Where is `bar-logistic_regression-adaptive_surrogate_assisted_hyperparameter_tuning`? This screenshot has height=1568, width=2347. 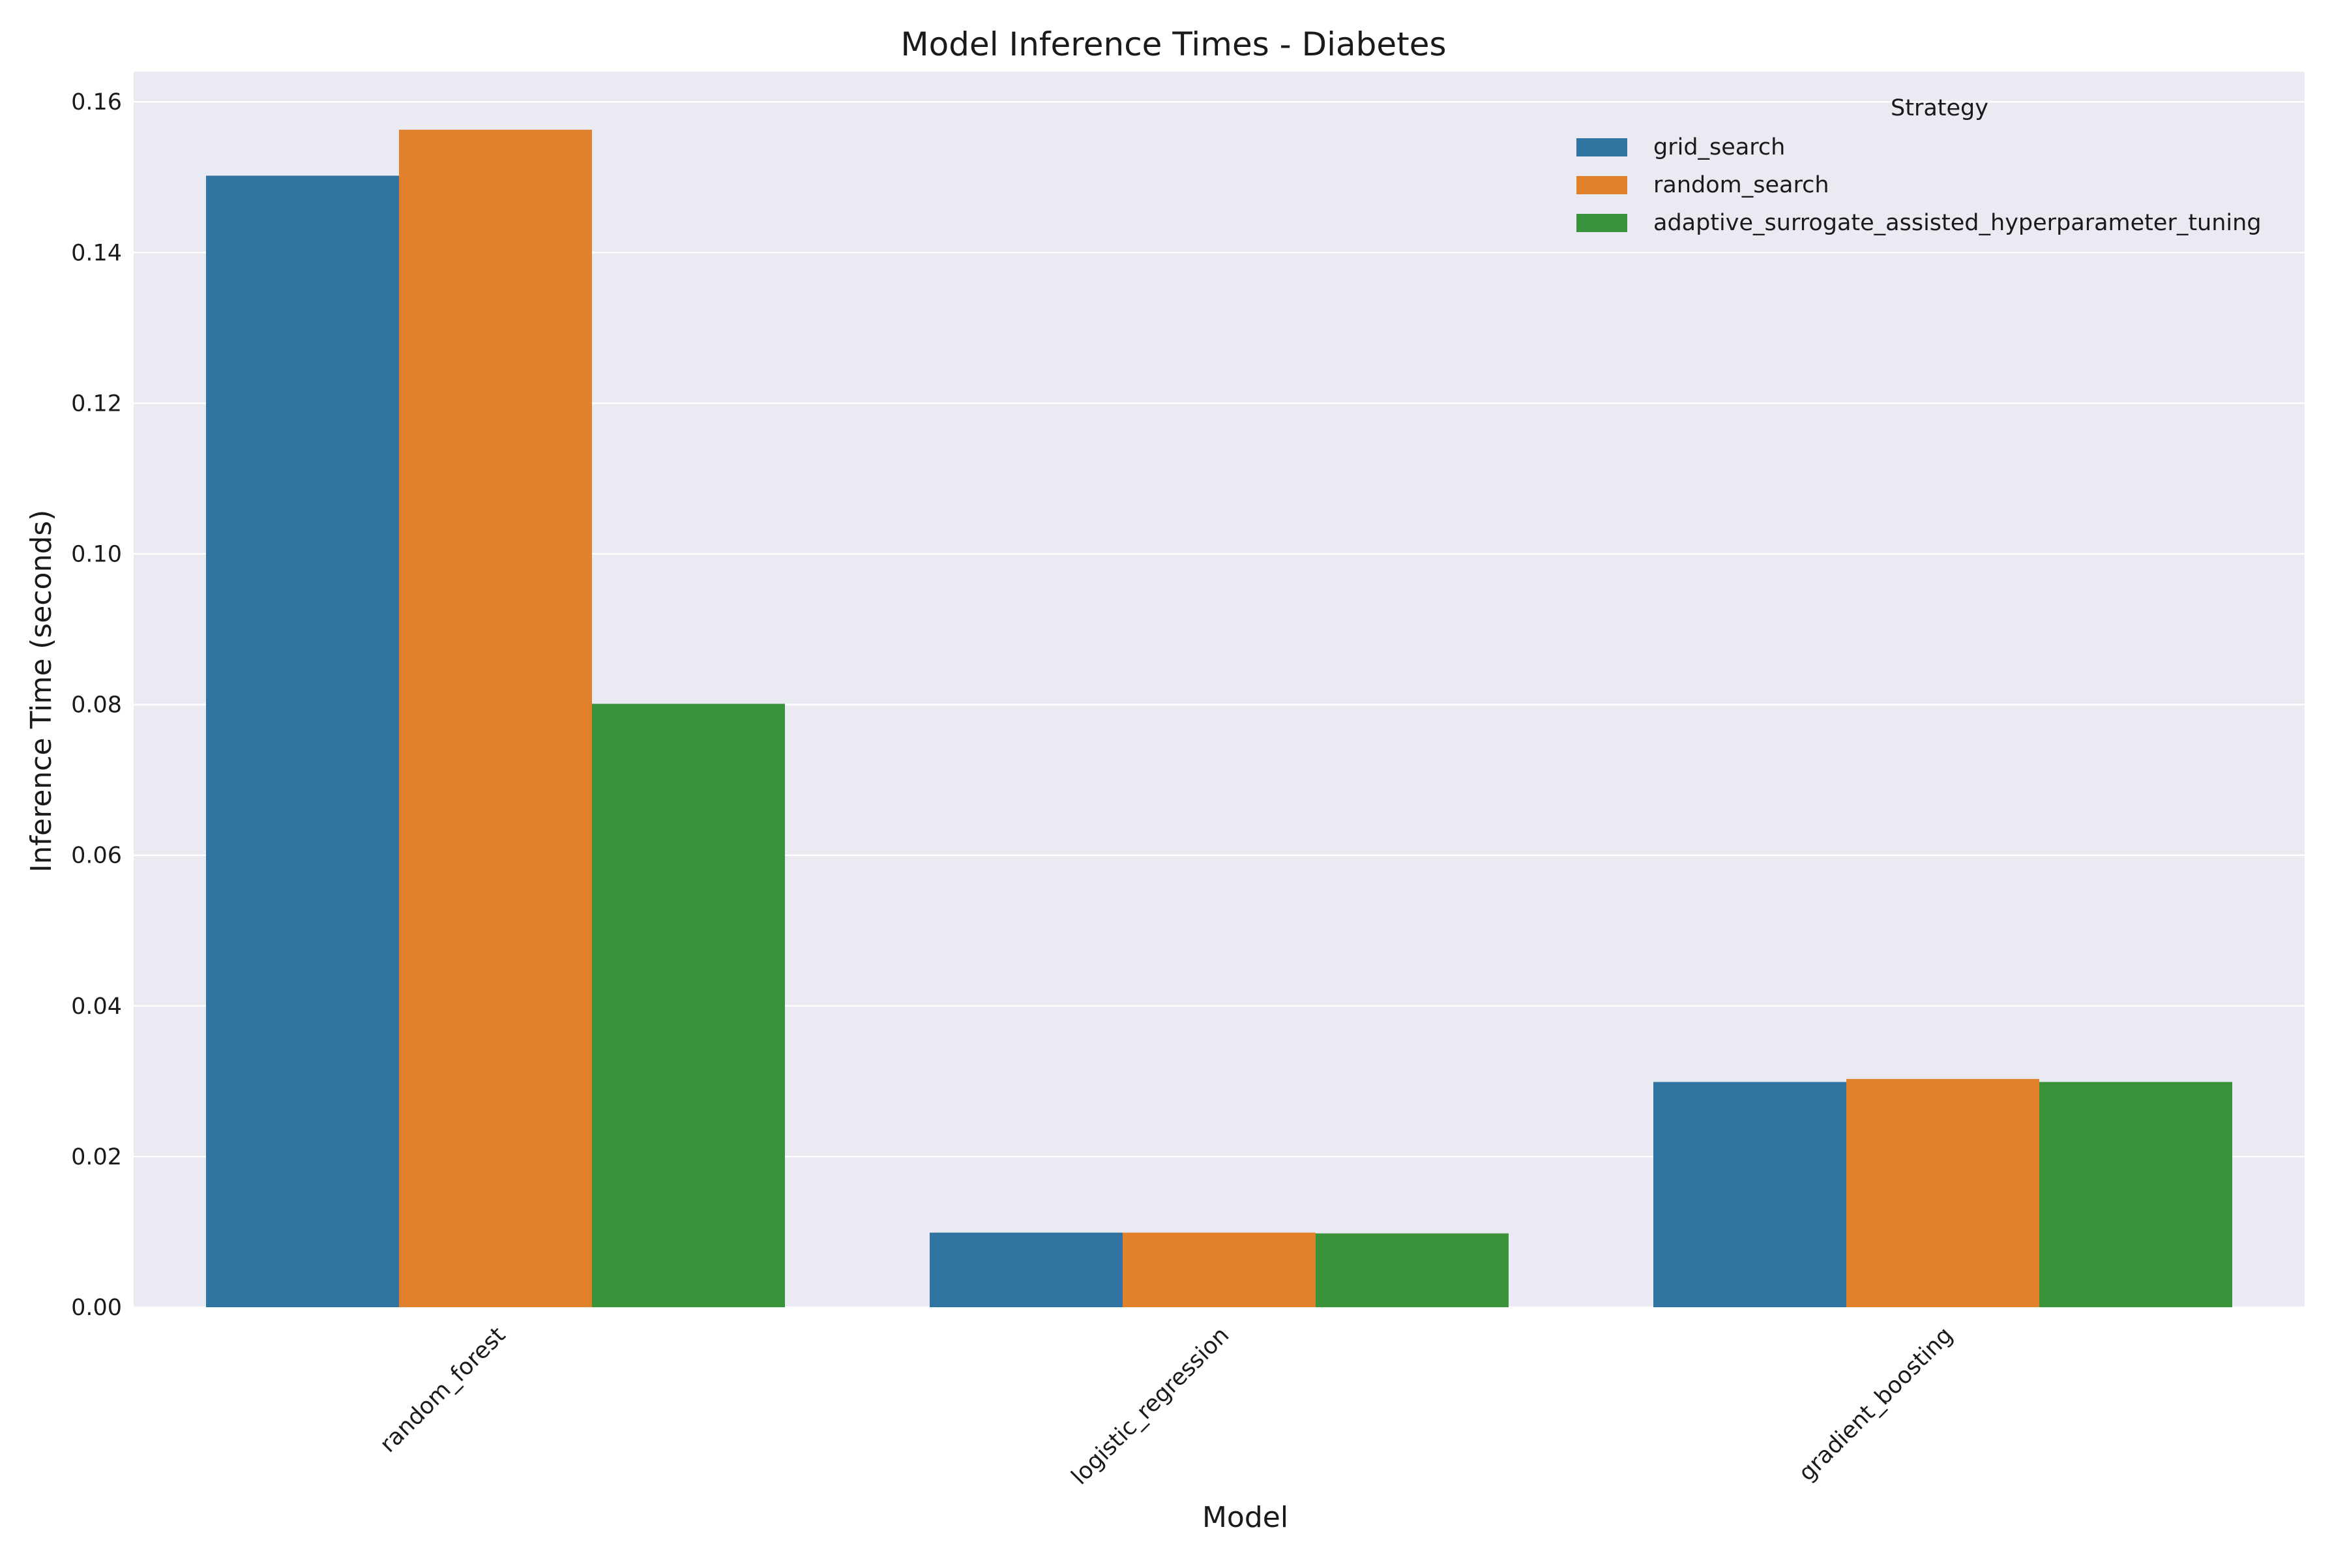
bar-logistic_regression-adaptive_surrogate_assisted_hyperparameter_tuning is located at coordinates (1413, 1270).